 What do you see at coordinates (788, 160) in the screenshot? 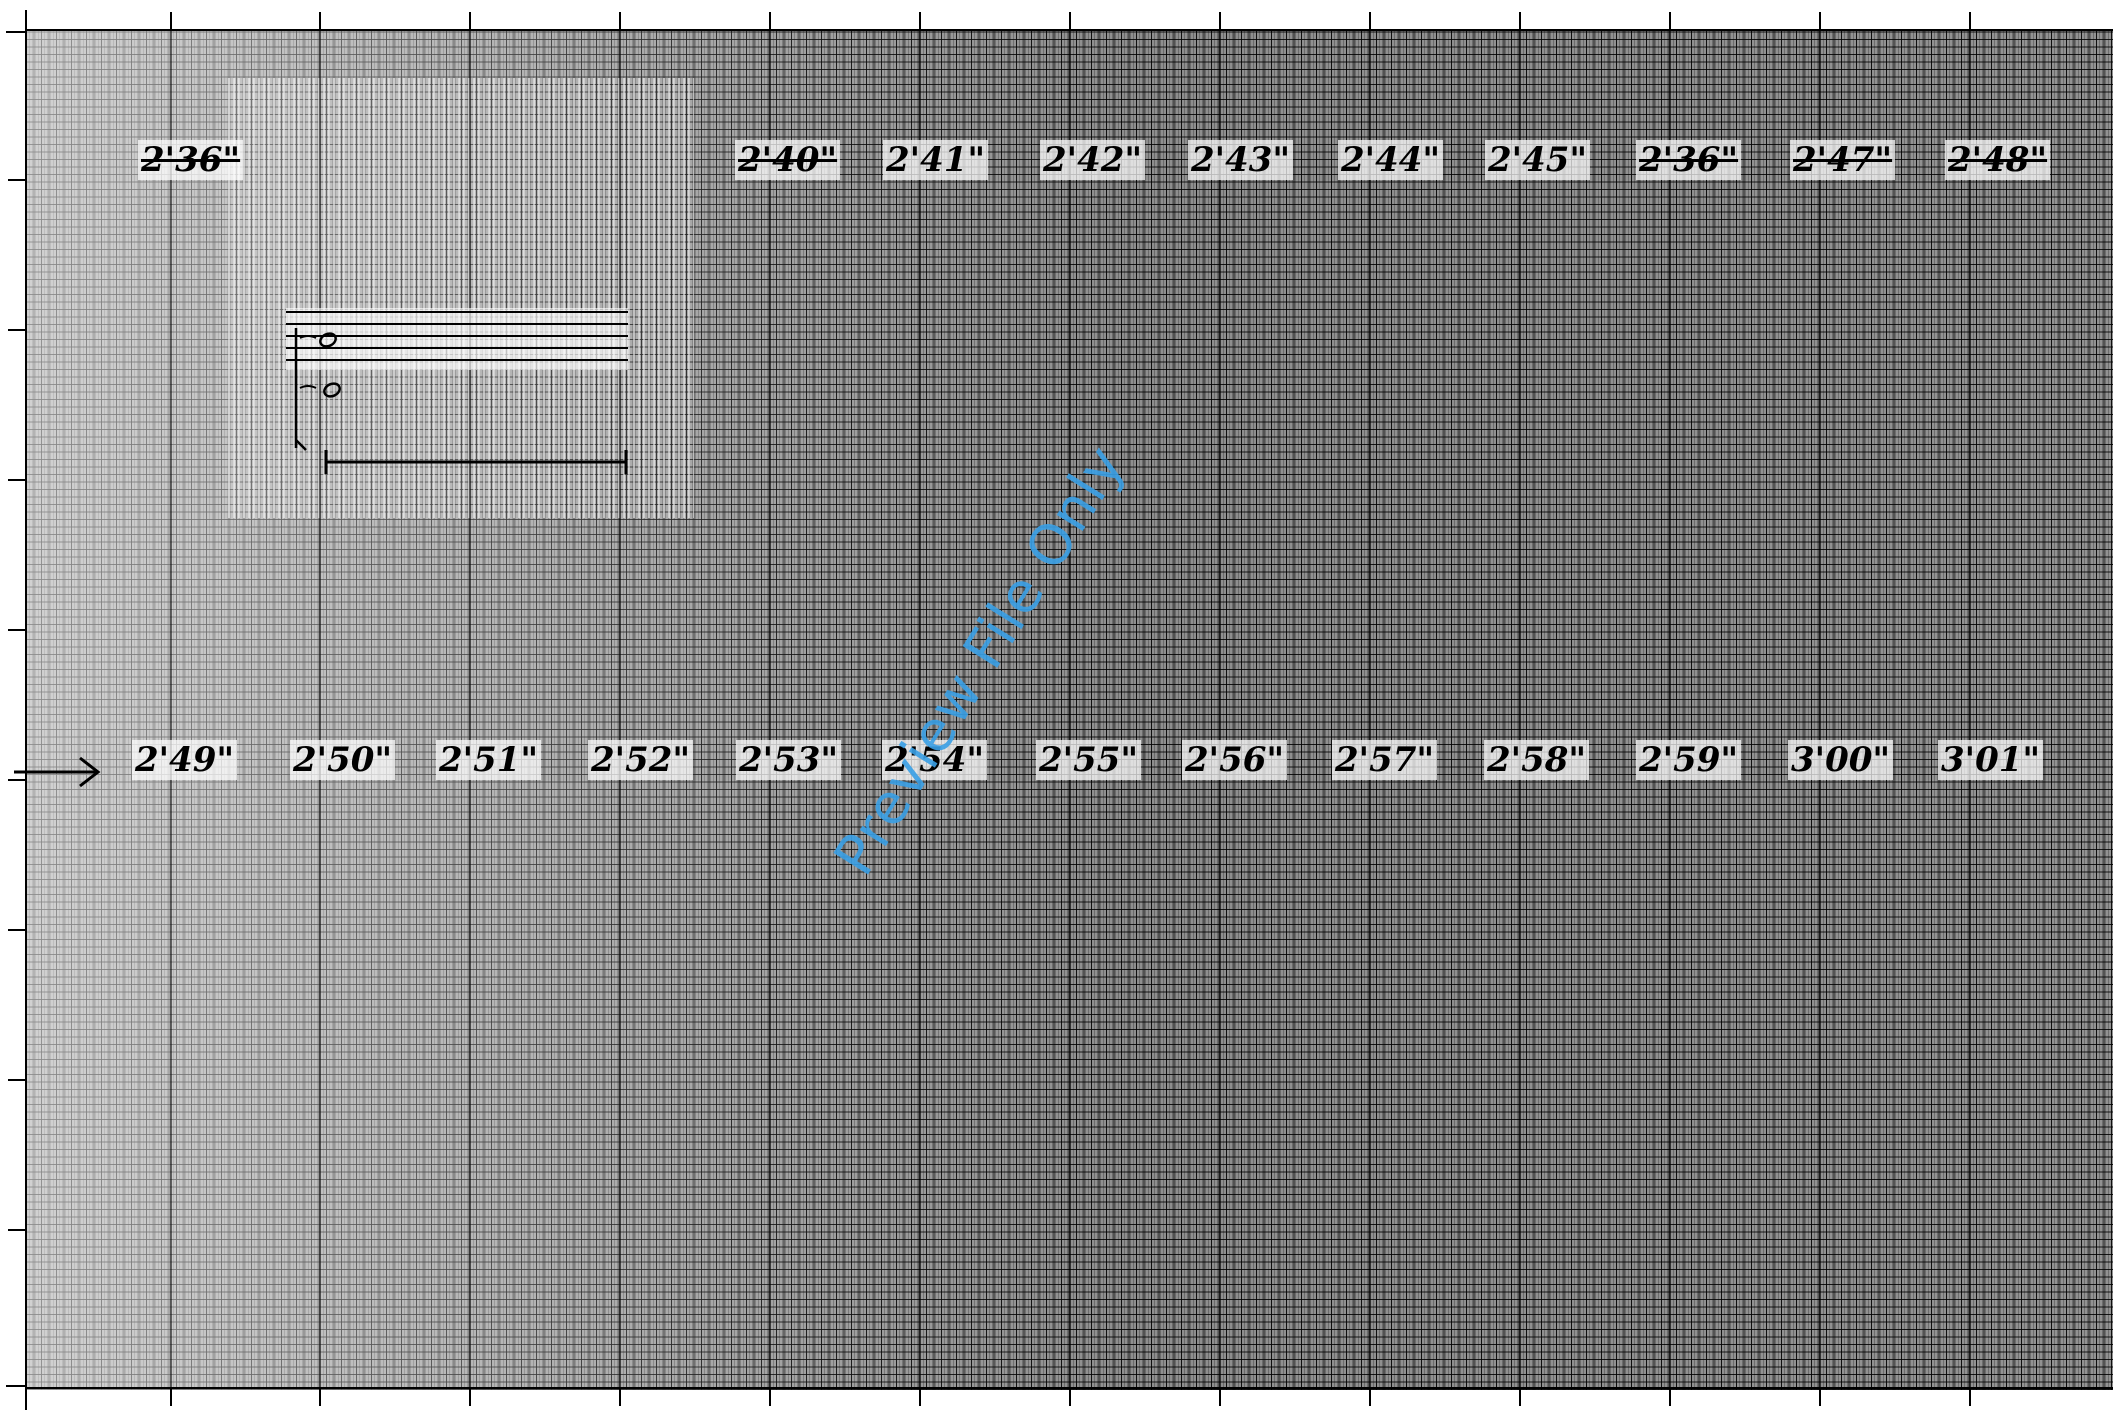
I see `time-label-top: 2'40"` at bounding box center [788, 160].